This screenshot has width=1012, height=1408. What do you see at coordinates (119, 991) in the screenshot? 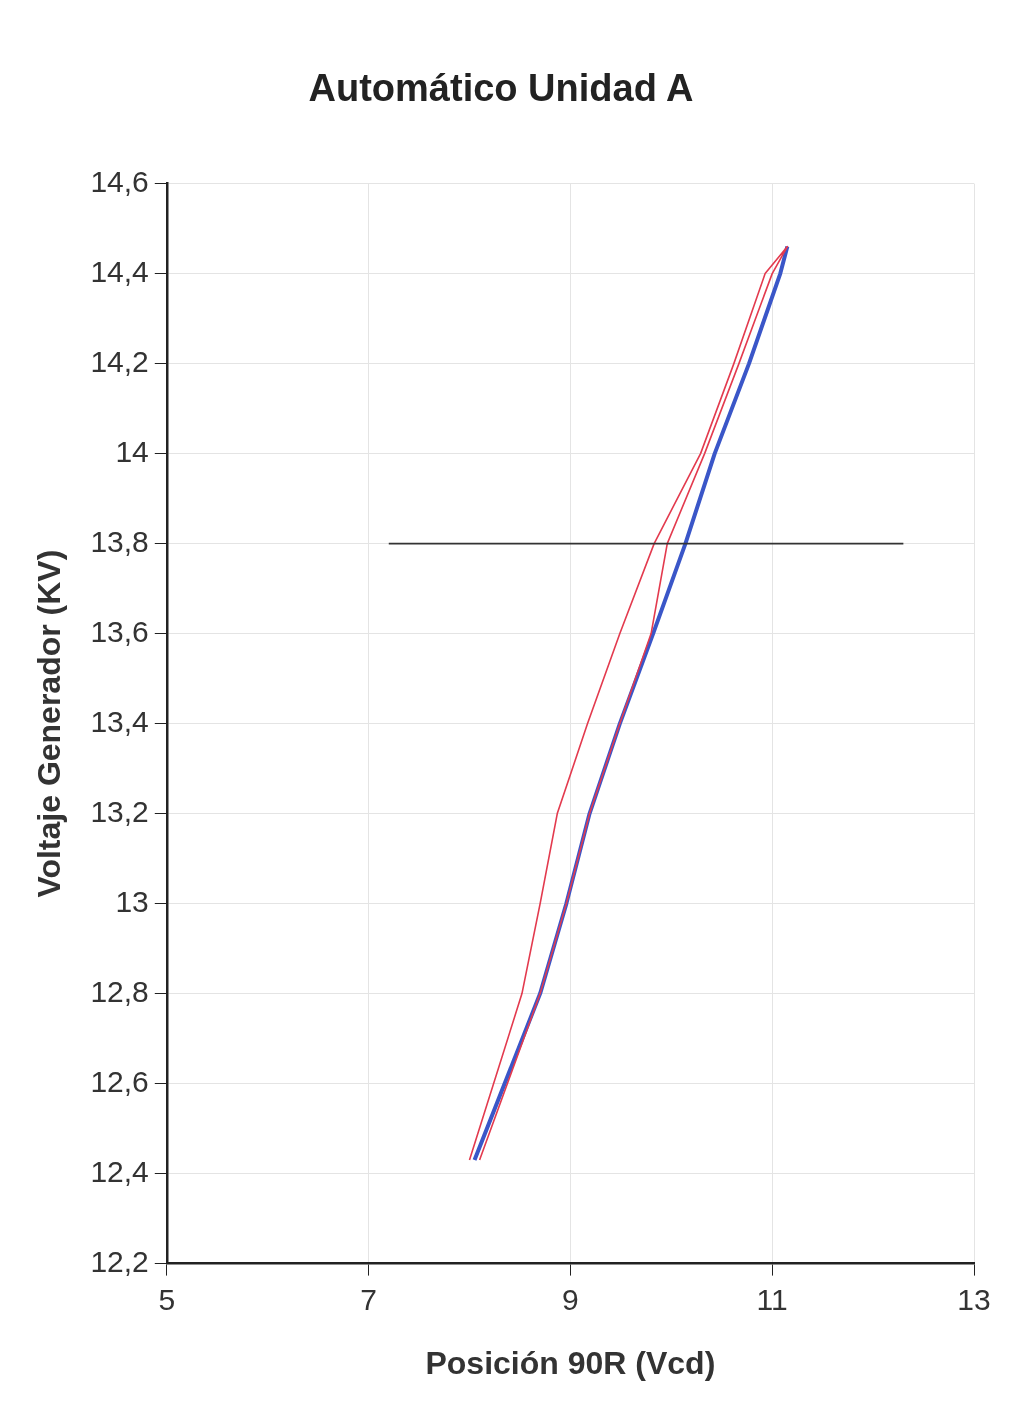
I see `y-tick-label: 12,8` at bounding box center [119, 991].